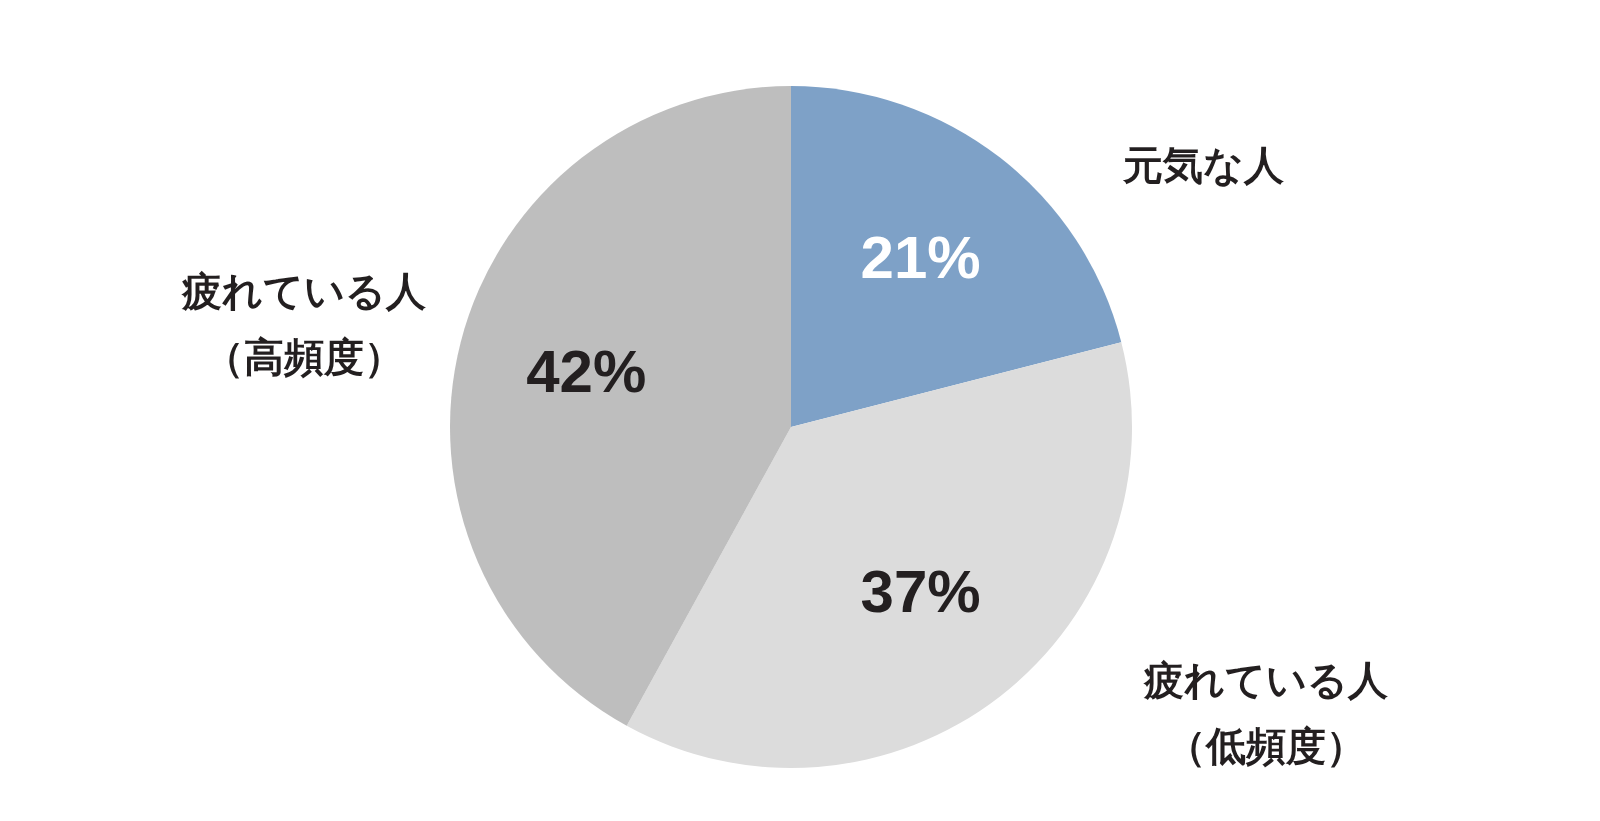  Describe the element at coordinates (1265, 712) in the screenshot. I see `slice-label: 疲れている人（低頻度）` at that location.